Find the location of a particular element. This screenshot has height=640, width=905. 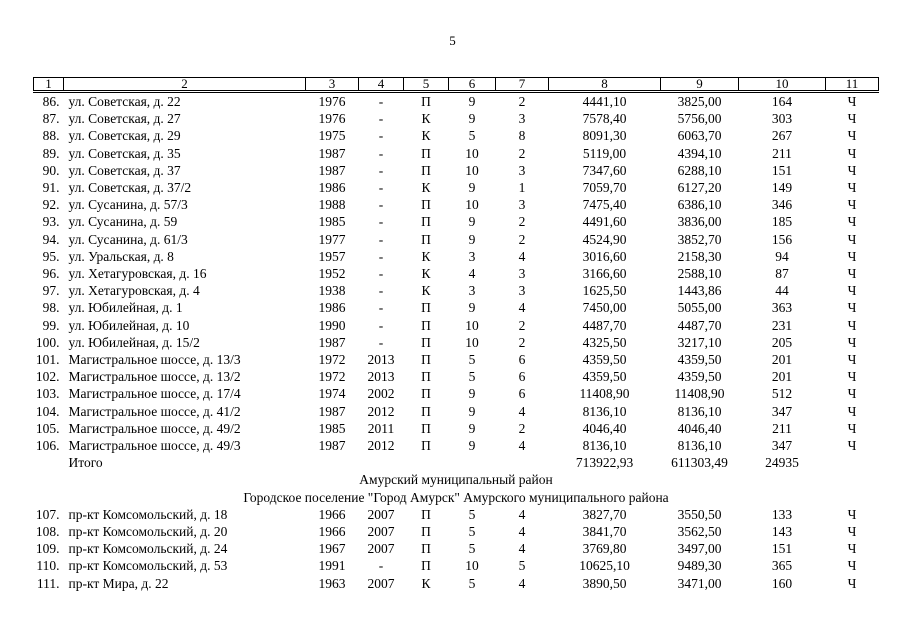

table-cell: ул. Сусанина, д. 57/3 is located at coordinates (128, 205).